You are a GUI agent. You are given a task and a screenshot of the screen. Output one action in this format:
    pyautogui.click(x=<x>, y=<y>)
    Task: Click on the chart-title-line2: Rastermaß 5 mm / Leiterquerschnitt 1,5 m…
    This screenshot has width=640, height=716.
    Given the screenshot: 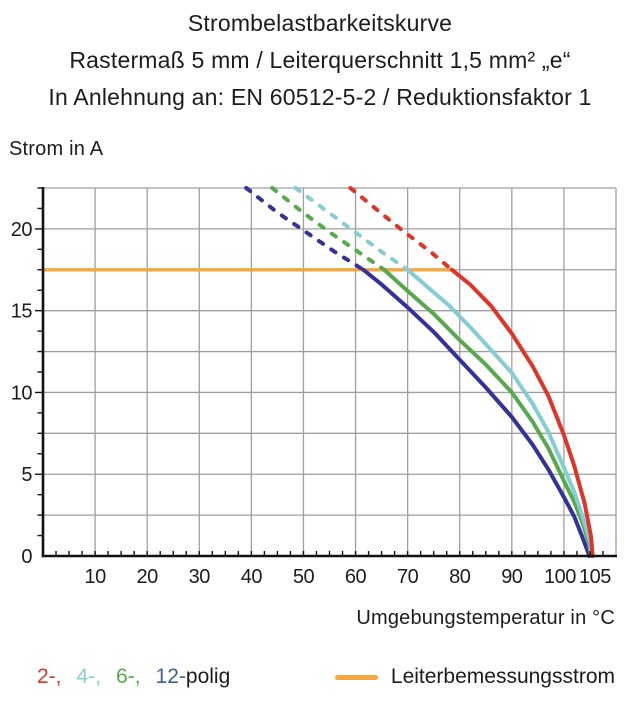 What is the action you would take?
    pyautogui.click(x=320, y=60)
    